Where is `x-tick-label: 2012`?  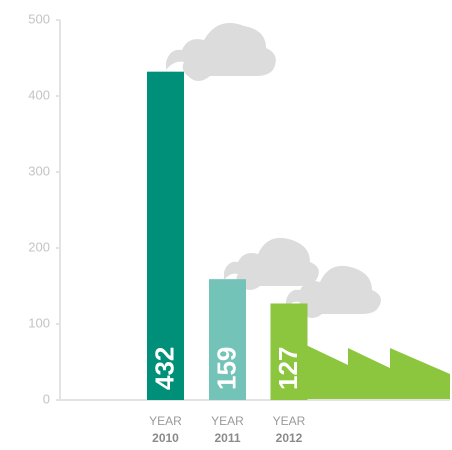
x-tick-label: 2012 is located at coordinates (289, 438).